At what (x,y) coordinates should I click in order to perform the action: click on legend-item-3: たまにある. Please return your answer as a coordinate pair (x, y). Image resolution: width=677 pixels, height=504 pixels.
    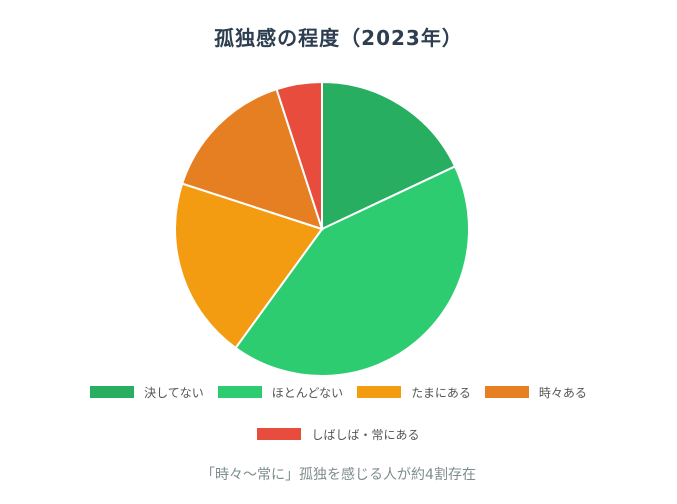
    Looking at the image, I should click on (414, 392).